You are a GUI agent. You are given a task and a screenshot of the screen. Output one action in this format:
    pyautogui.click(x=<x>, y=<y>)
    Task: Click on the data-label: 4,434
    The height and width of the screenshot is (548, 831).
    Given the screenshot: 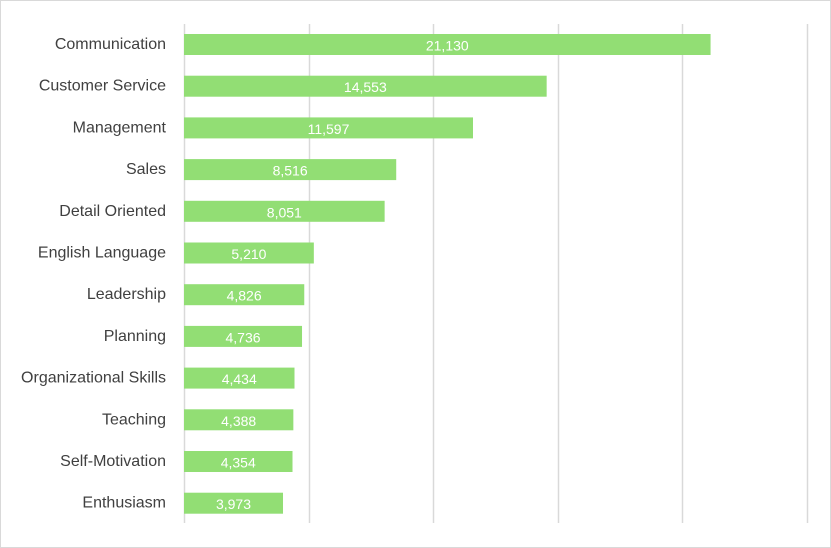 What is the action you would take?
    pyautogui.click(x=239, y=379)
    